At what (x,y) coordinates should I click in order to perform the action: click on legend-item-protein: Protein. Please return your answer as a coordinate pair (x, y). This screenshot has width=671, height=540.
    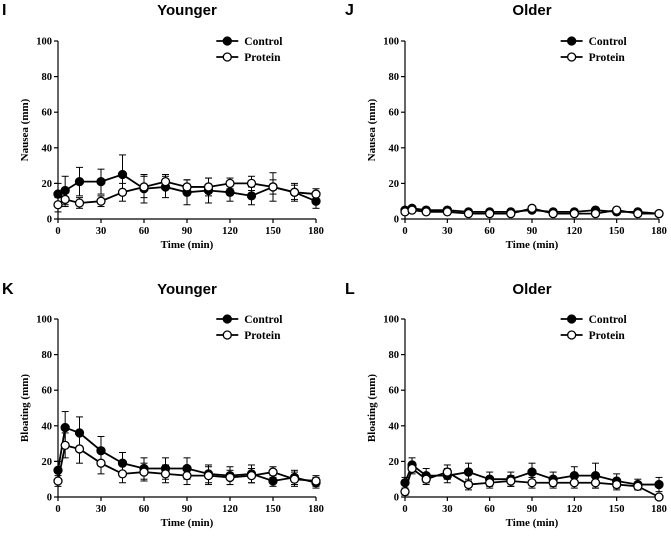
    Looking at the image, I should click on (593, 58).